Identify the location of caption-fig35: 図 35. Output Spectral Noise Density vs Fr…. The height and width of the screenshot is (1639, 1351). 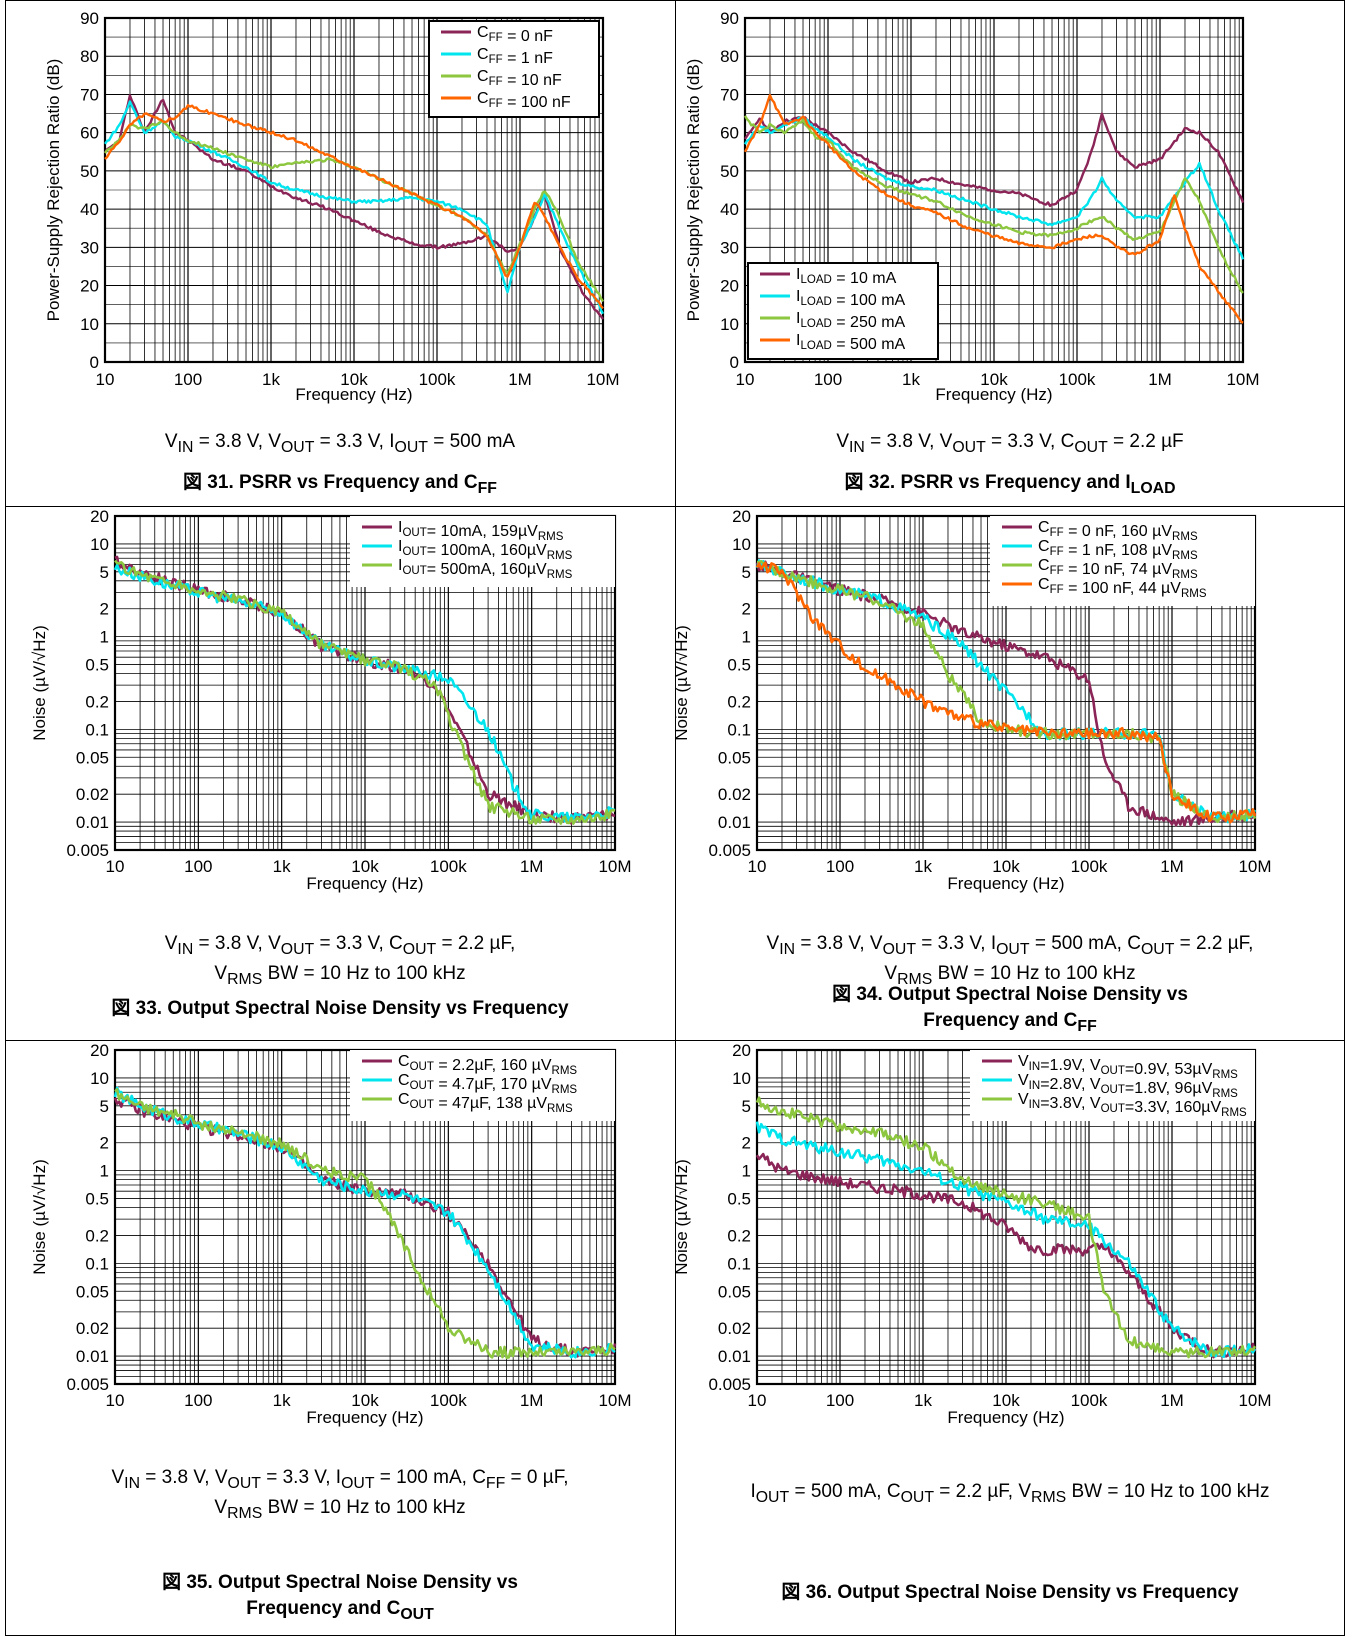
(340, 1597).